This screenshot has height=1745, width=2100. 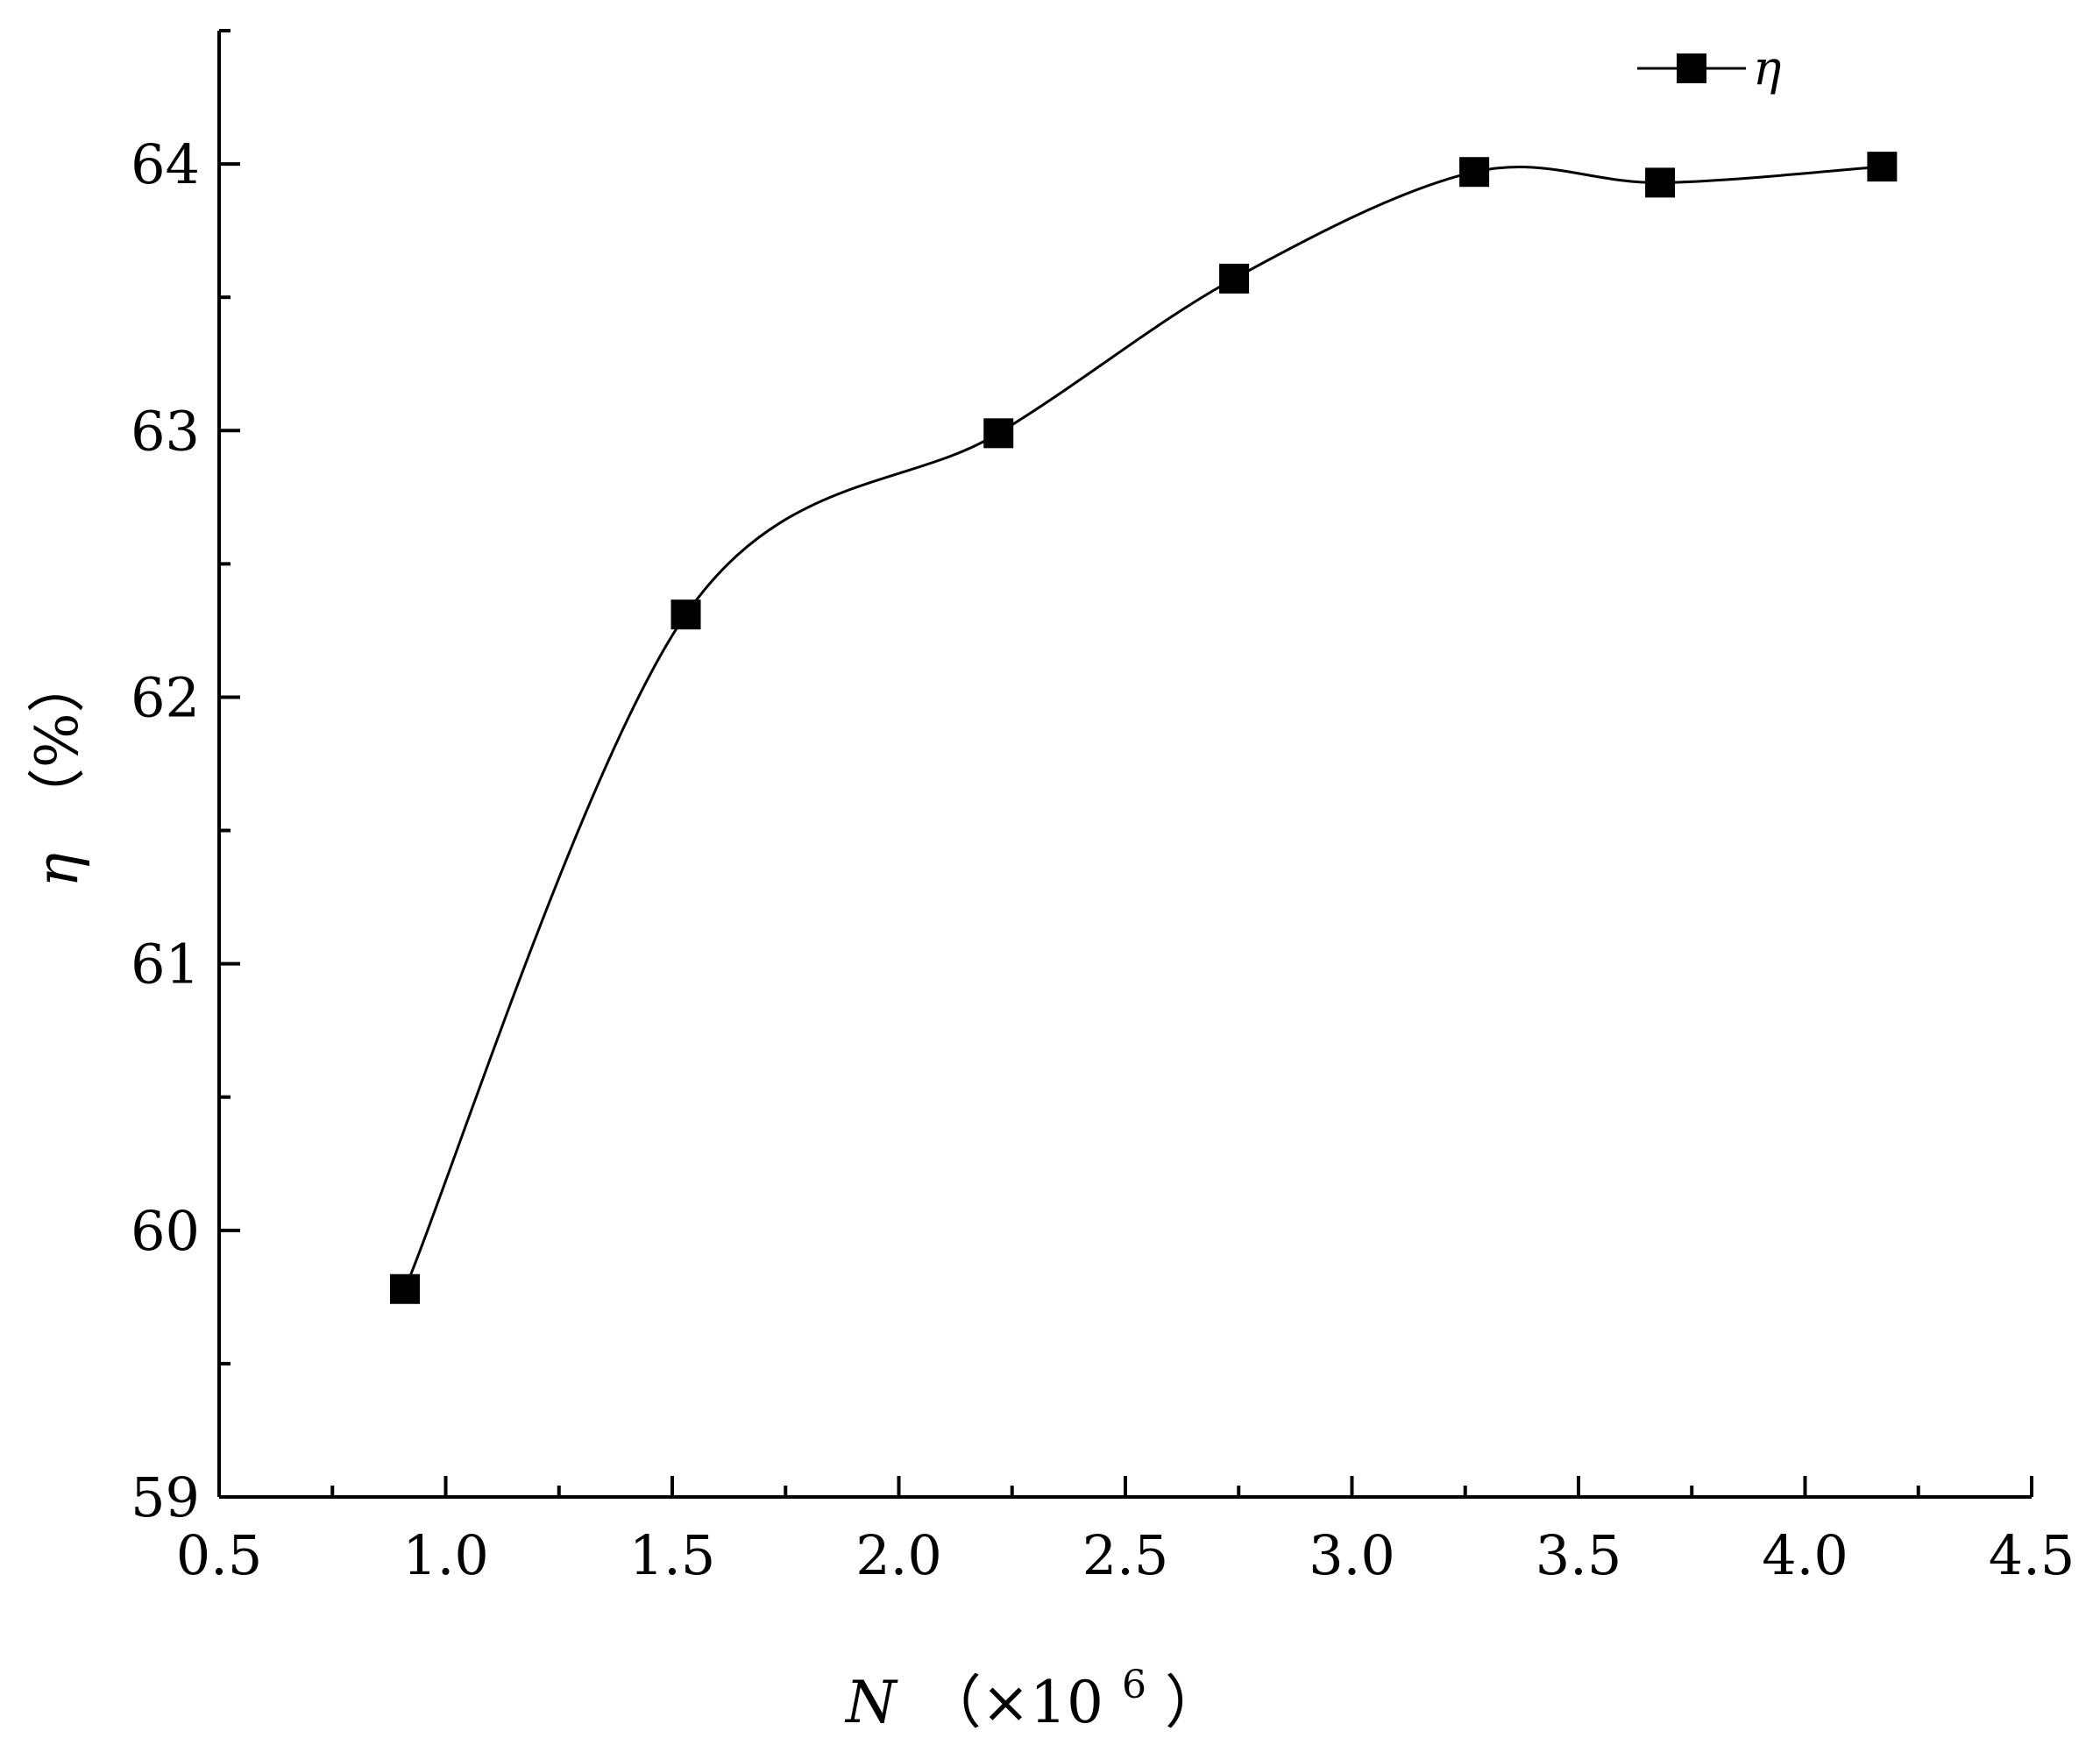 What do you see at coordinates (1805, 1555) in the screenshot?
I see `x-tick-label: 4.0` at bounding box center [1805, 1555].